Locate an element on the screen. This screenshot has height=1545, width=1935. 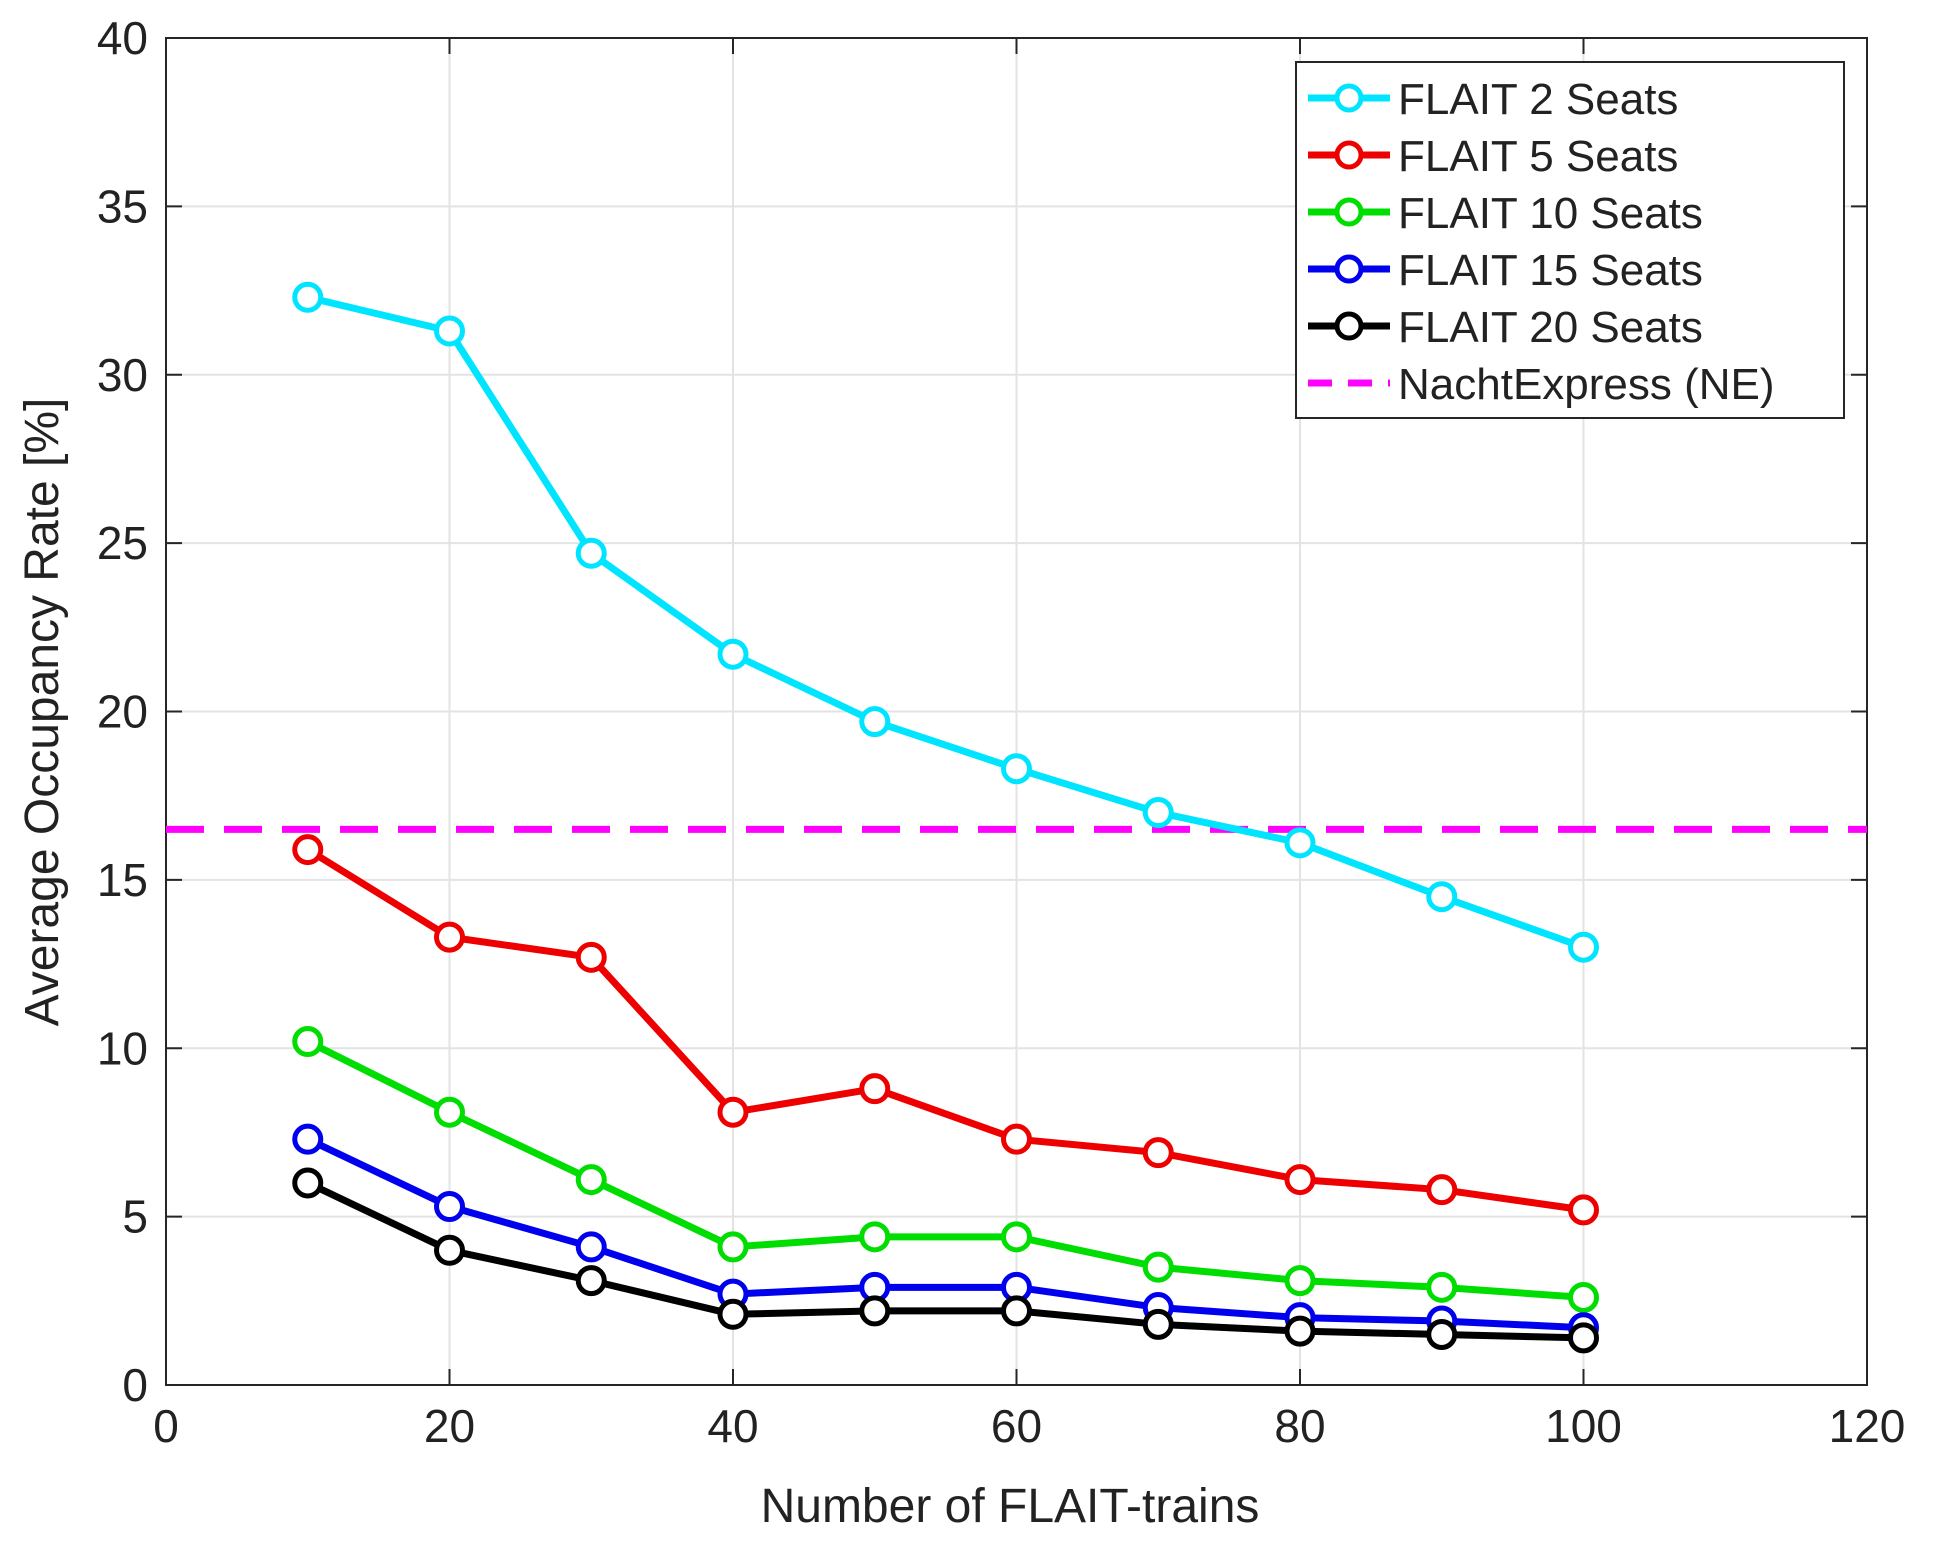
legend-label: FLAIT 5 Seats is located at coordinates (1538, 156).